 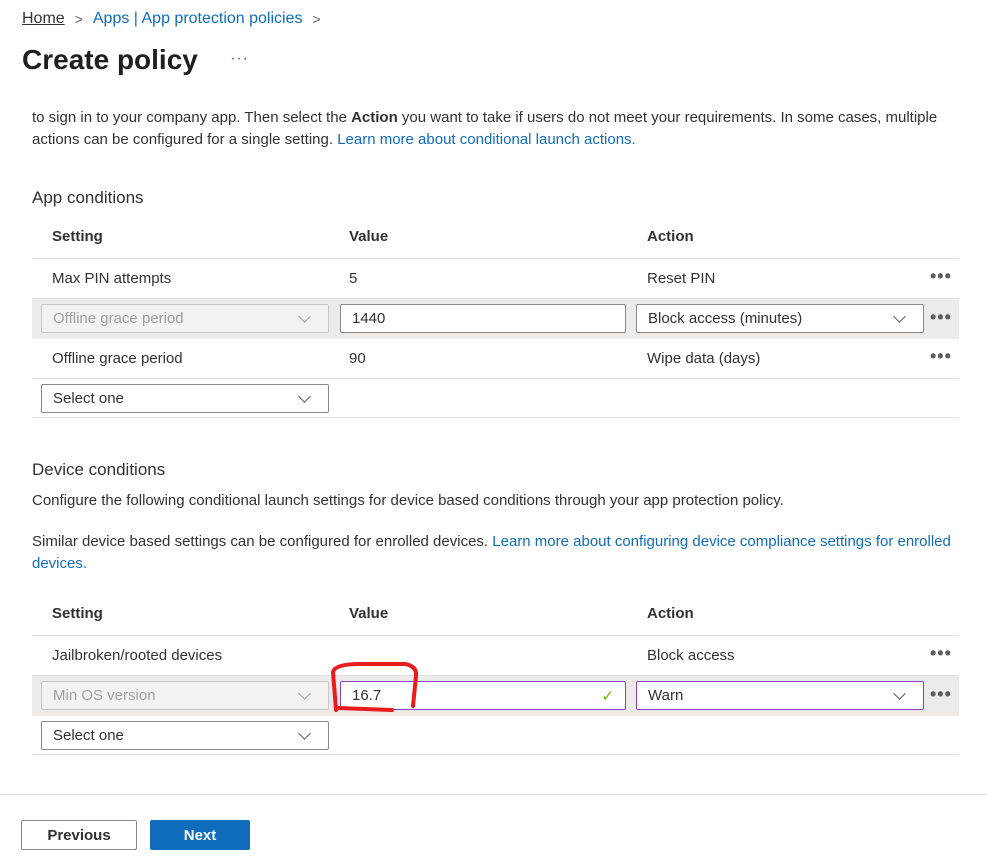 I want to click on action-dropdown: Block access (minutes), so click(x=780, y=318).